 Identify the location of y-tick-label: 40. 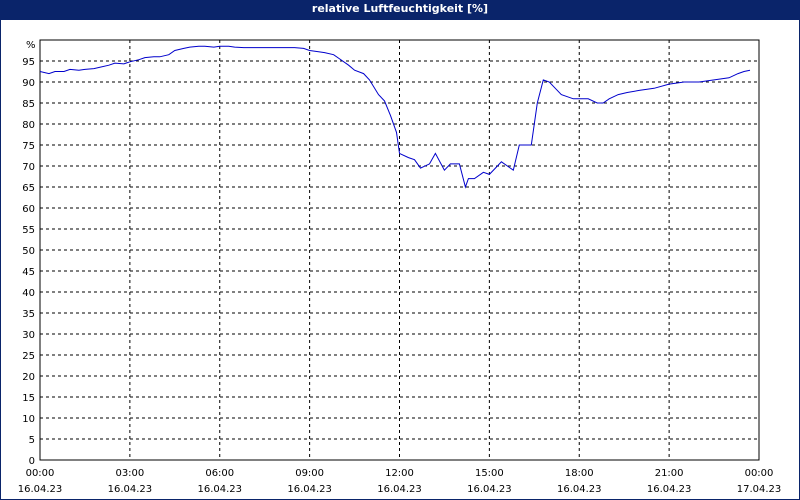
(28, 293).